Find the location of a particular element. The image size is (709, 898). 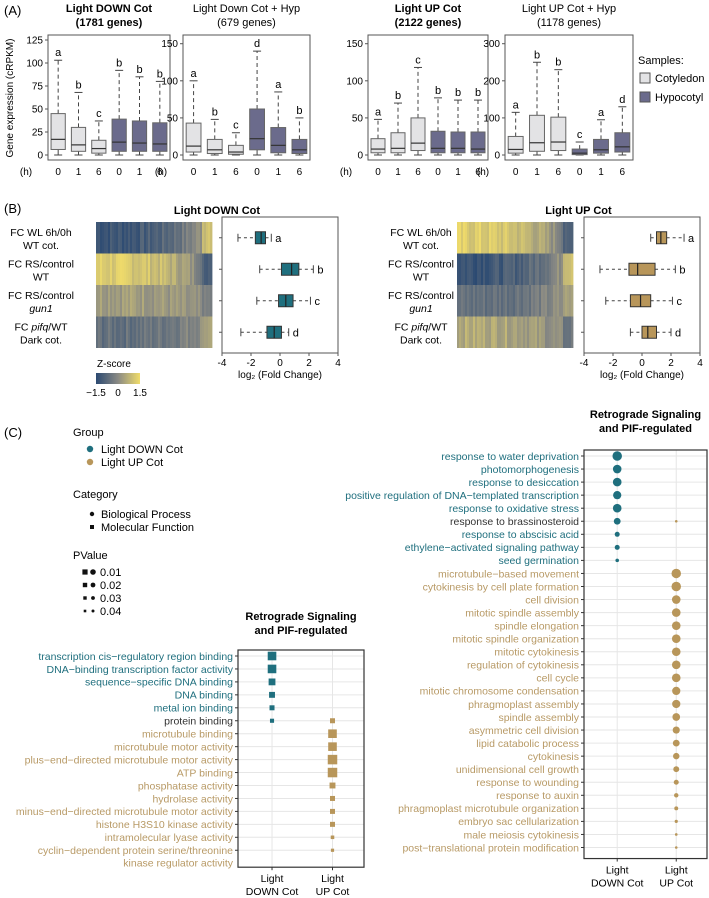

legend-pvalue-label: 0.04 is located at coordinates (110, 612).